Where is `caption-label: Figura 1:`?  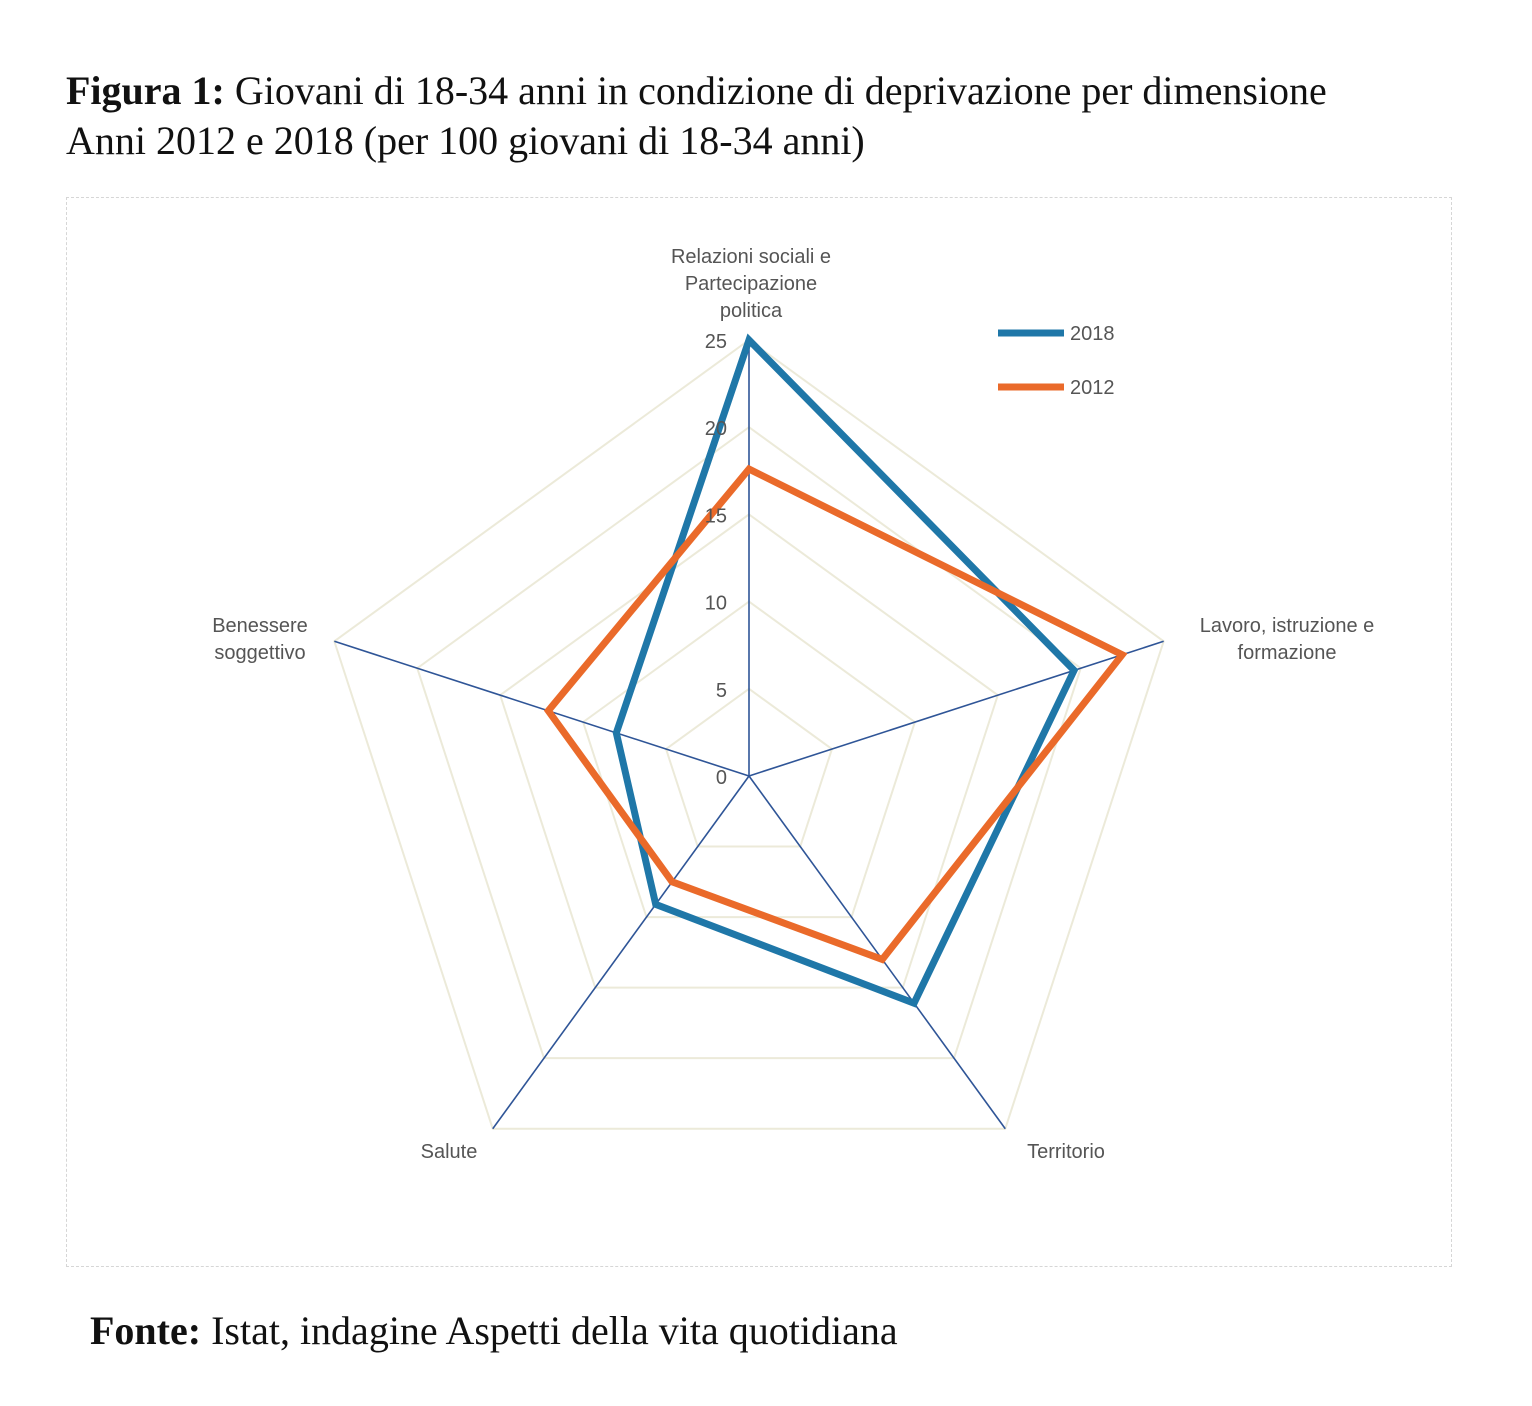 caption-label: Figura 1: is located at coordinates (145, 90).